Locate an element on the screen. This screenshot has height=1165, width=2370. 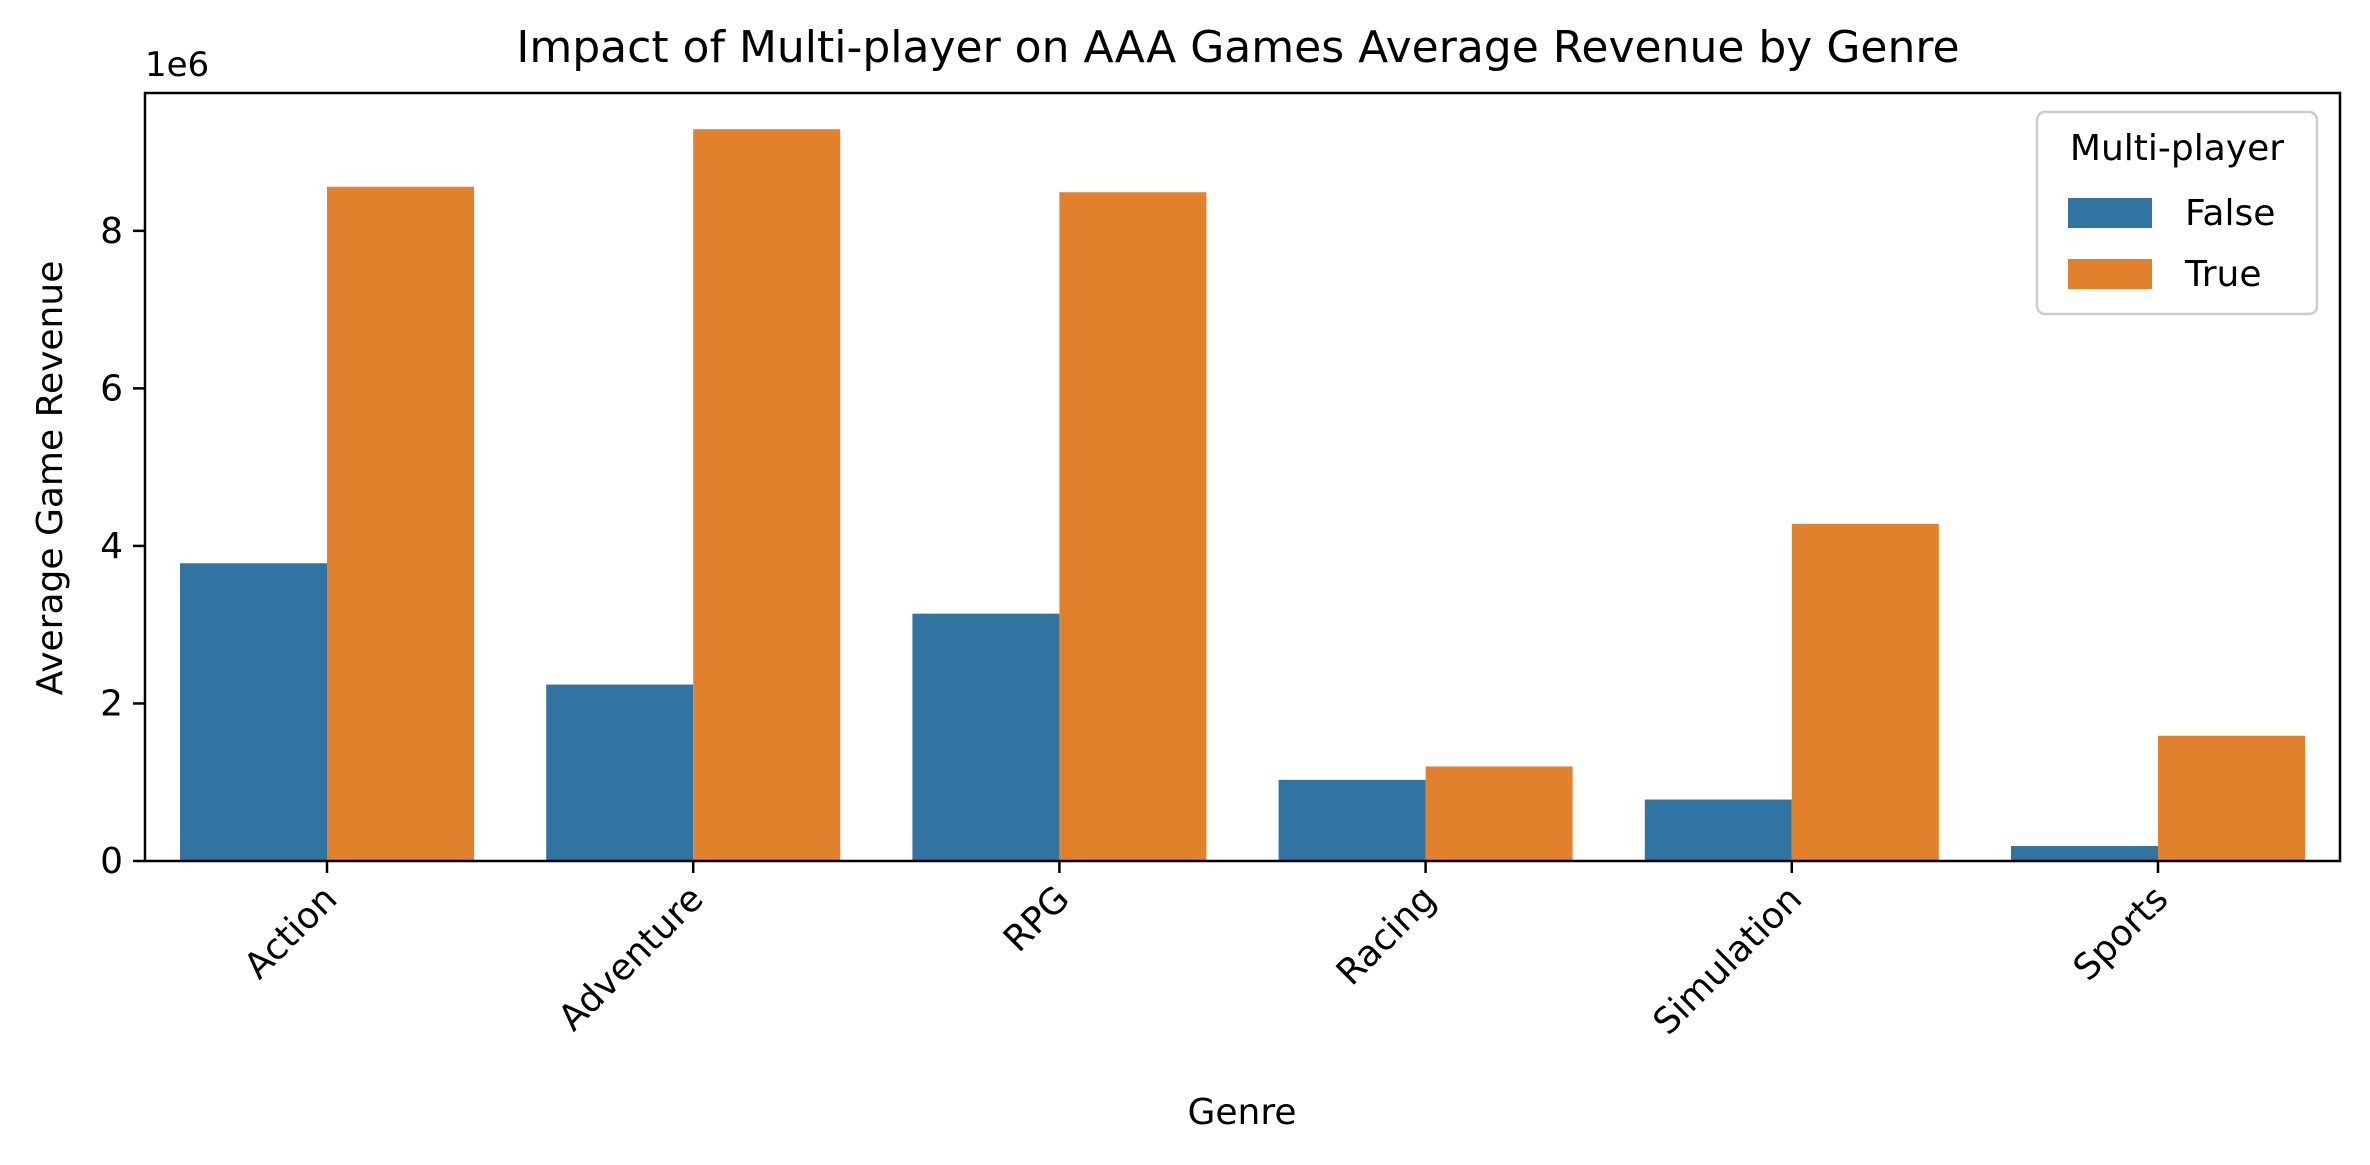
x-tick-label: Simulation is located at coordinates (1728, 960).